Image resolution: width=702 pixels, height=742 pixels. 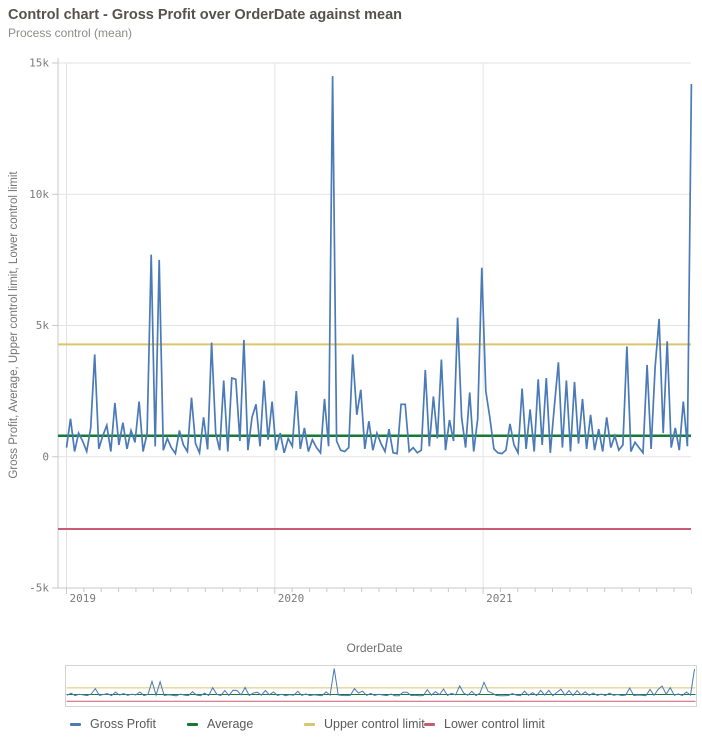 I want to click on lower-control-limit-swatch, so click(x=429, y=724).